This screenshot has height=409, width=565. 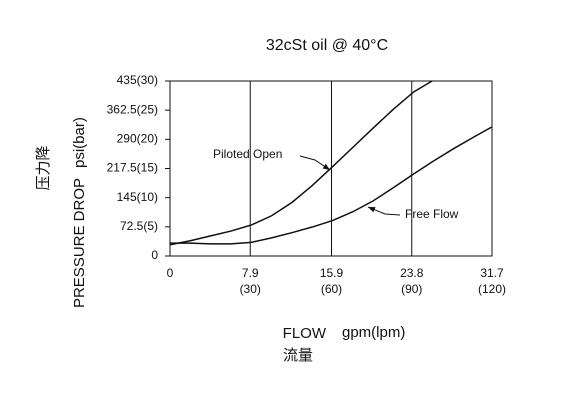 What do you see at coordinates (137, 80) in the screenshot?
I see `y-tick-label: 435(30)` at bounding box center [137, 80].